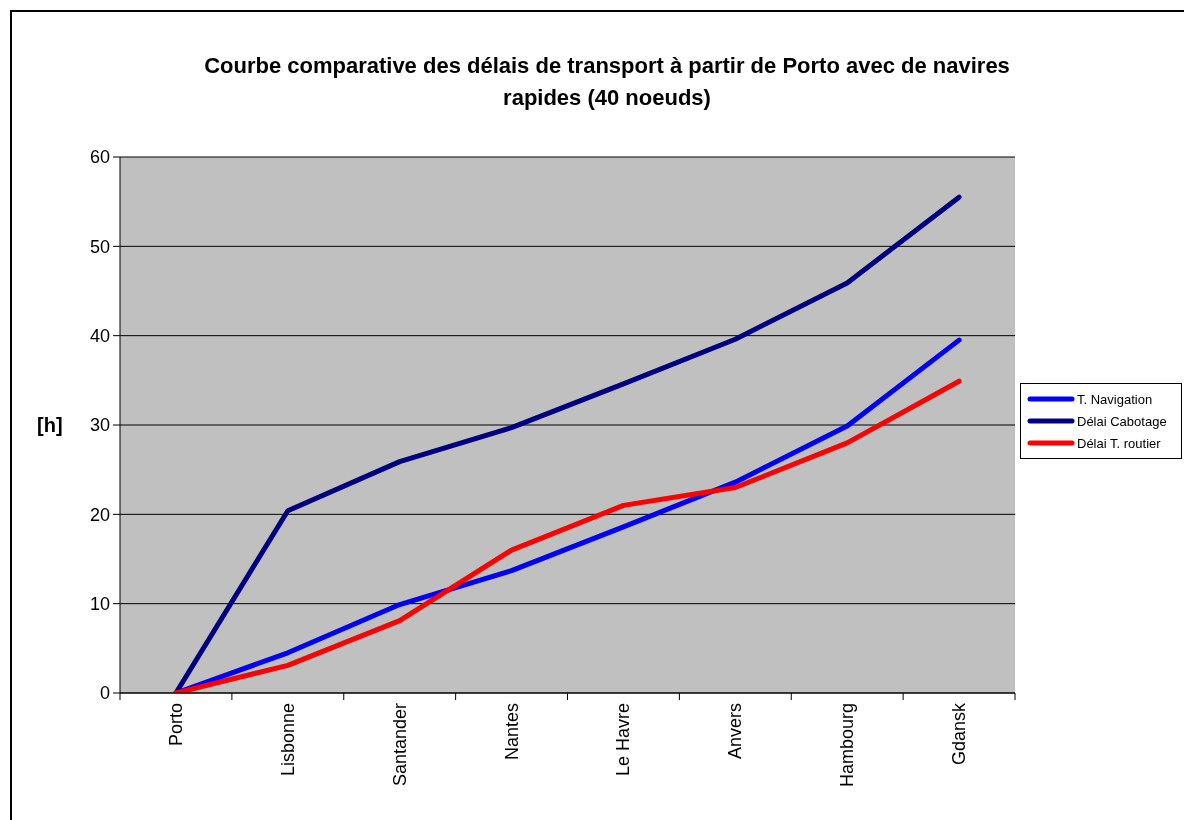  Describe the element at coordinates (511, 732) in the screenshot. I see `x-tick-label: Nantes` at that location.